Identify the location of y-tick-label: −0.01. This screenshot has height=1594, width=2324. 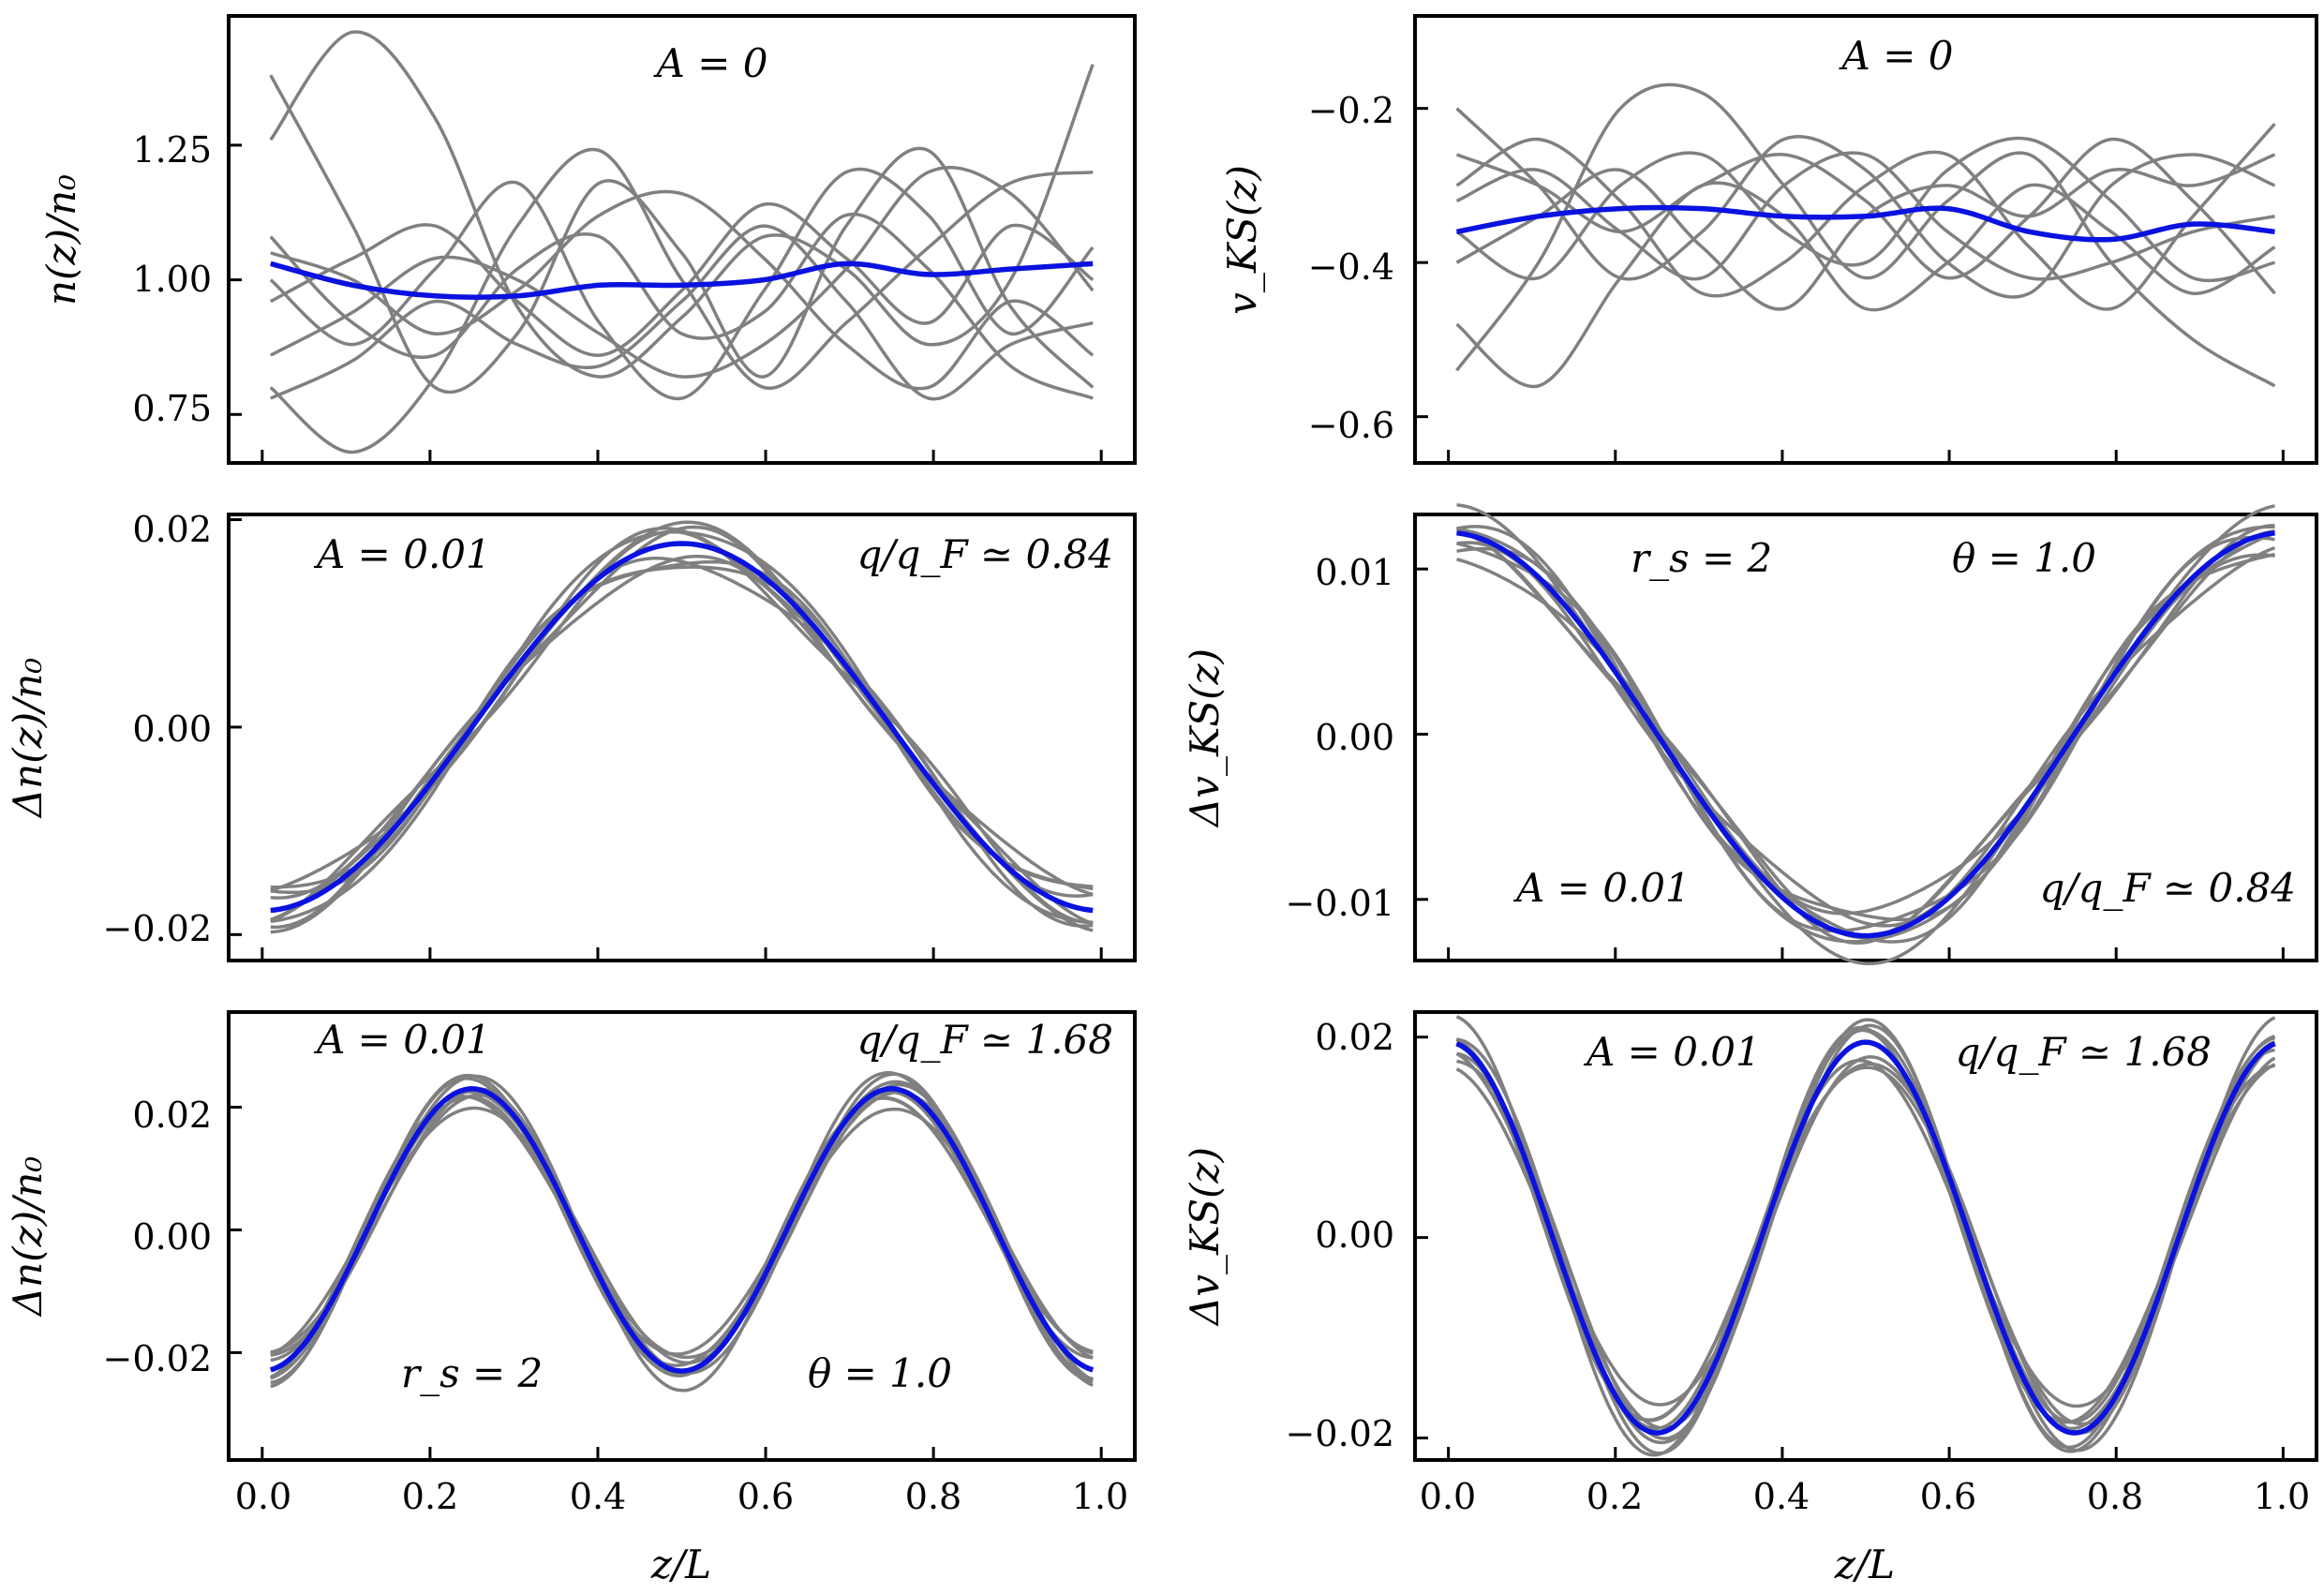
(1340, 903).